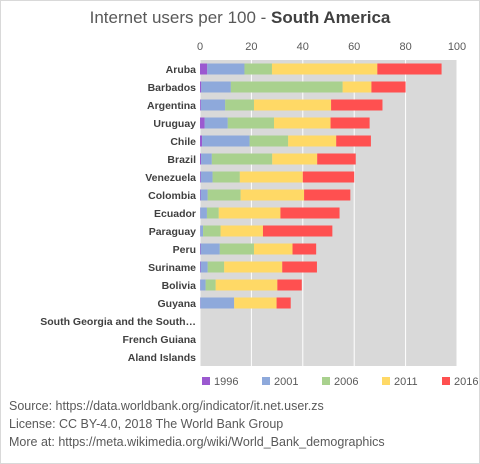 Image resolution: width=480 pixels, height=464 pixels. Describe the element at coordinates (179, 286) in the screenshot. I see `category-label: Bolivia` at that location.